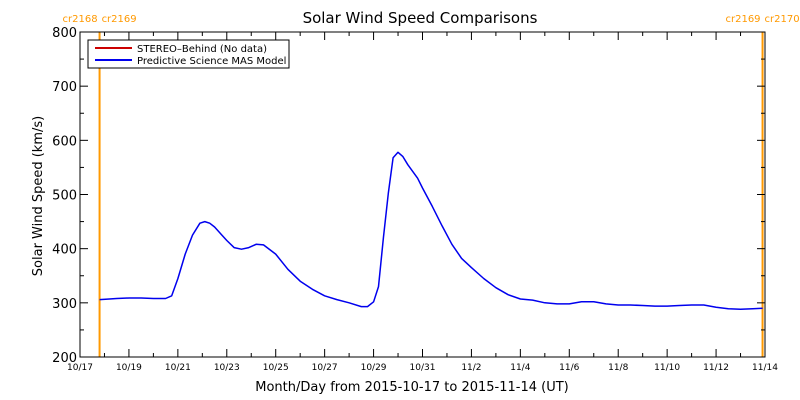  What do you see at coordinates (569, 368) in the screenshot?
I see `x-tick-label: 11/6` at bounding box center [569, 368].